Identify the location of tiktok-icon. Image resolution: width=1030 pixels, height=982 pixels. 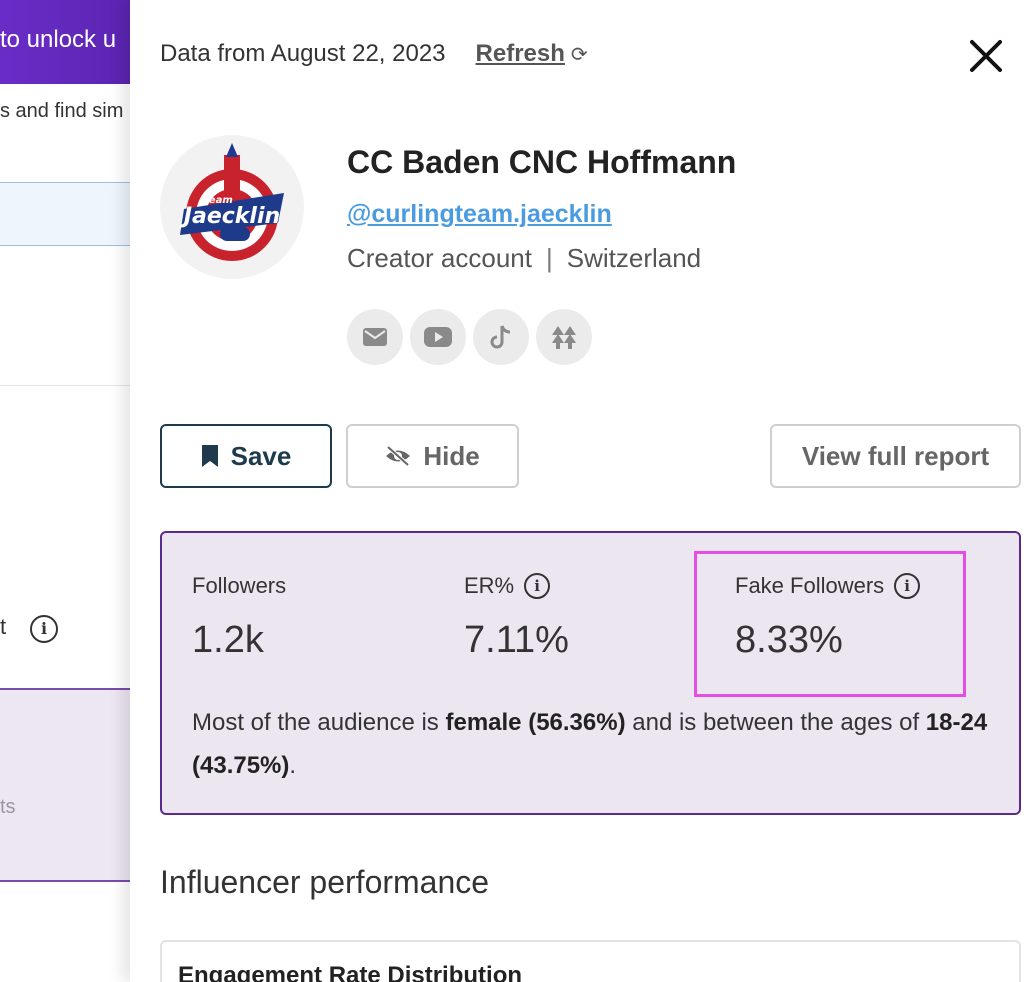
(501, 337).